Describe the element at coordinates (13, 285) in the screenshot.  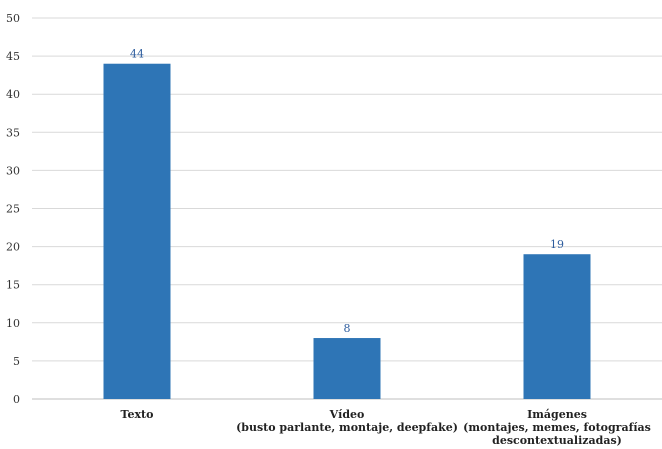
I see `y-tick-label: 15` at that location.